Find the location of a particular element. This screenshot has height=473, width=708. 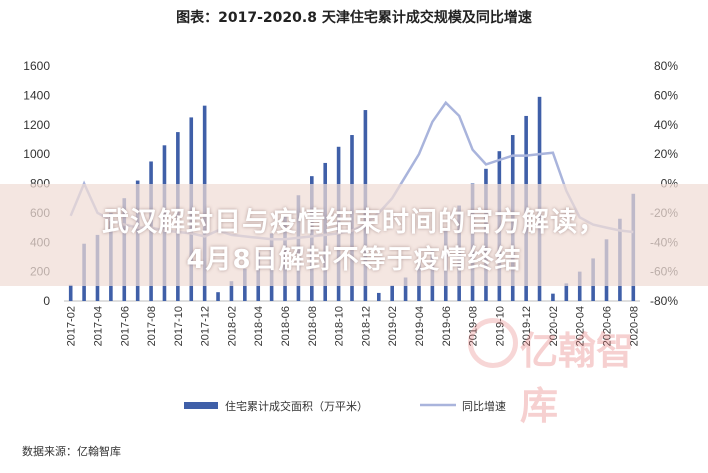

watermark: 亿翰智库 is located at coordinates (553, 372).